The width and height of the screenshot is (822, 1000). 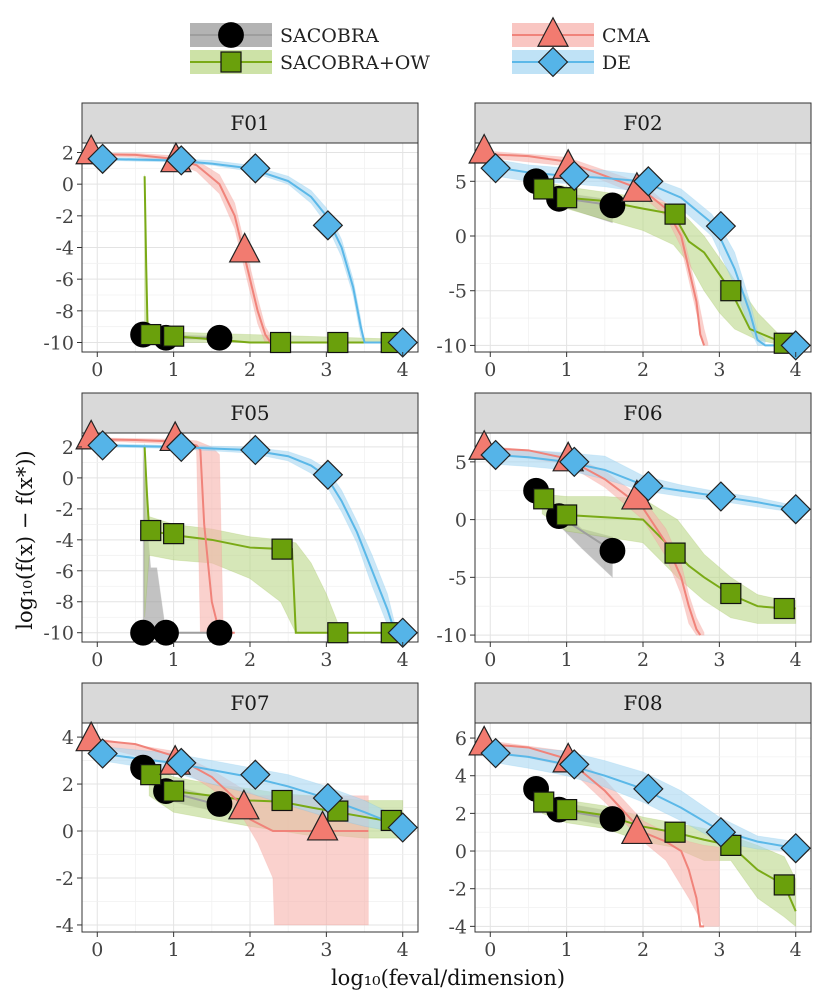 I want to click on y-tick-label: 6, so click(x=461, y=739).